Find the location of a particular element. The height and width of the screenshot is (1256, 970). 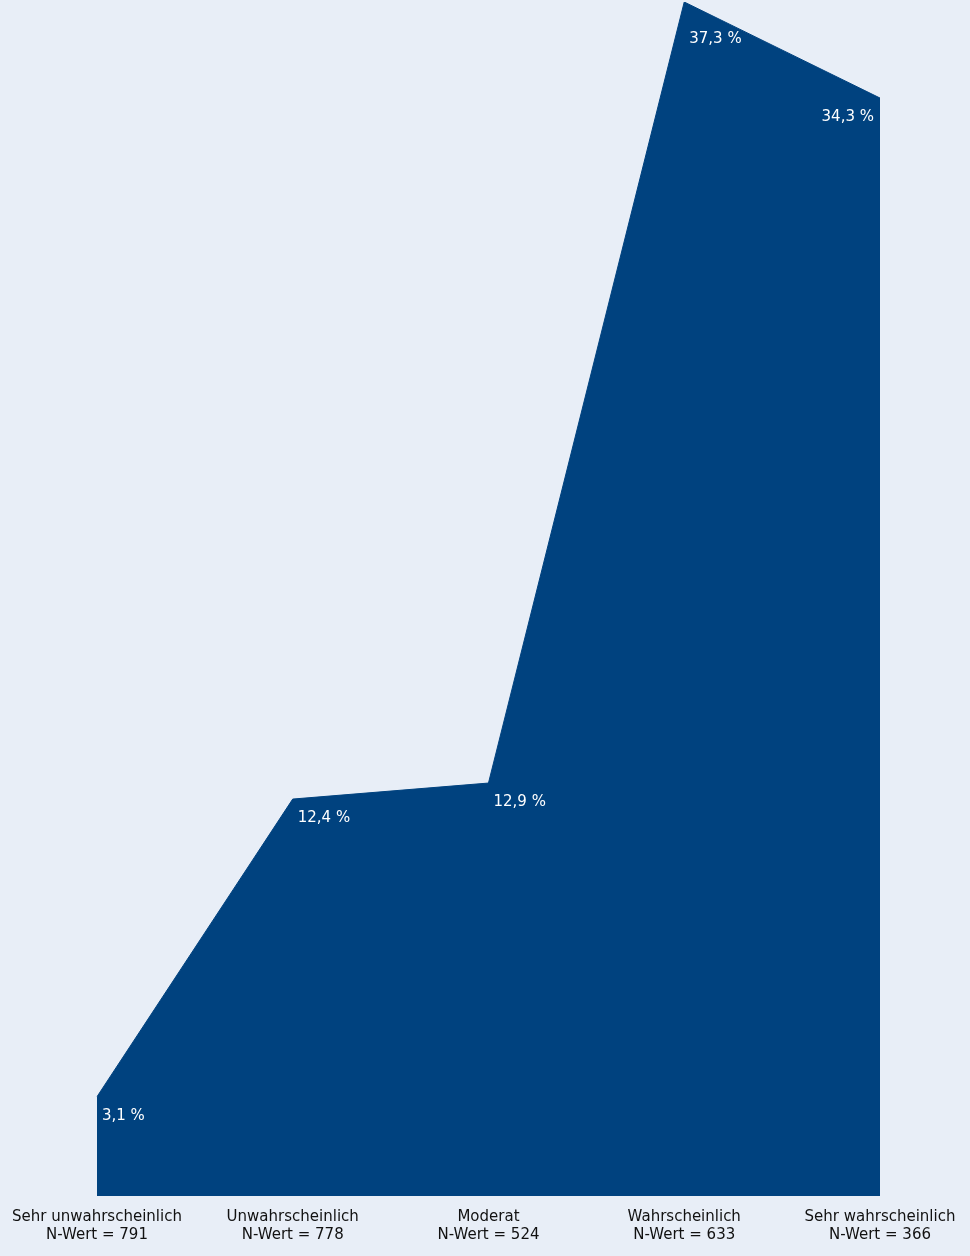

data-label: 12,9 % is located at coordinates (519, 801).